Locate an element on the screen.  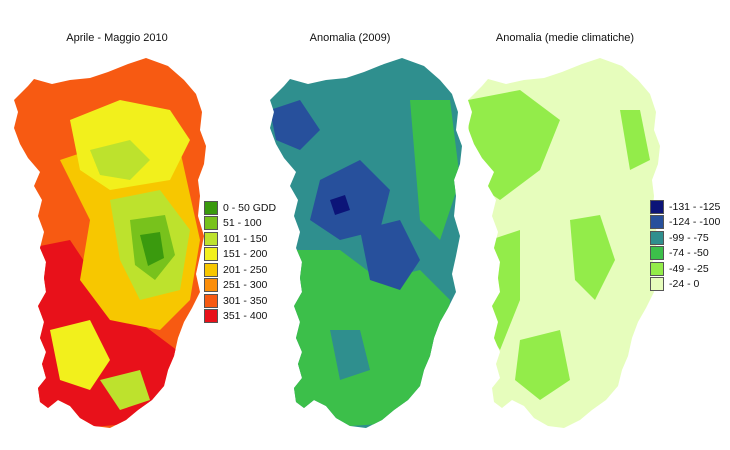
legend-label: -124 - -100 is located at coordinates (695, 222).